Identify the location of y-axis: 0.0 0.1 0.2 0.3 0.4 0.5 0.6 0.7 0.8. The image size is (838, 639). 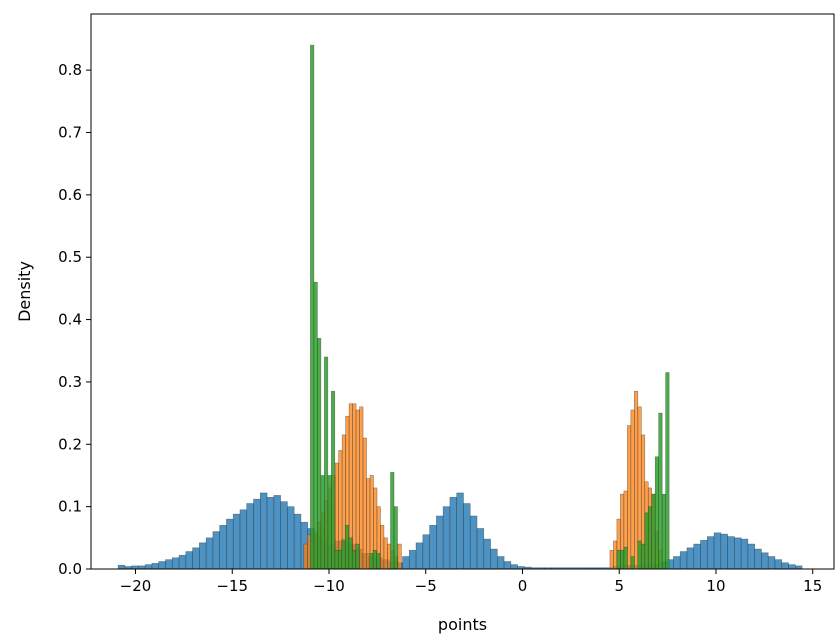
(74, 319).